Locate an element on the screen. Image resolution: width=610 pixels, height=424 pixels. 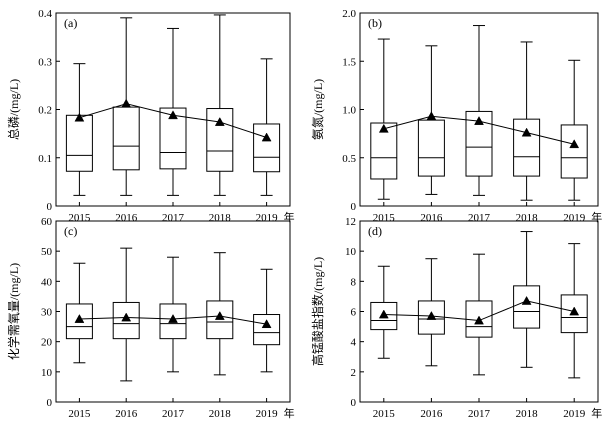
y-axis-title: 总磷/(mg/L) is located at coordinates (13, 109).